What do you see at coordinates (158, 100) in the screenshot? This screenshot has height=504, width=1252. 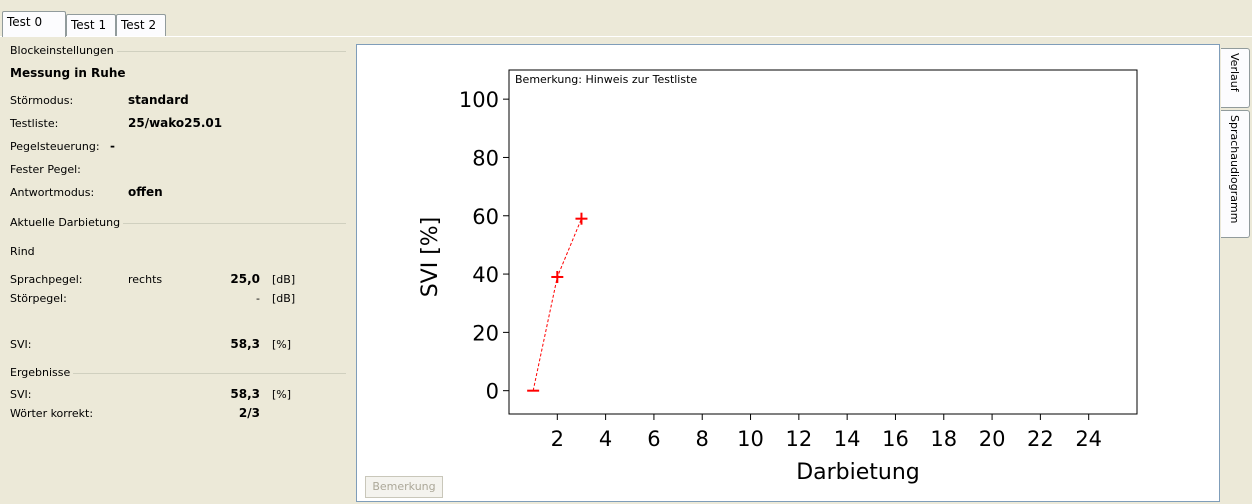 I see `noise-mode-value: standard` at bounding box center [158, 100].